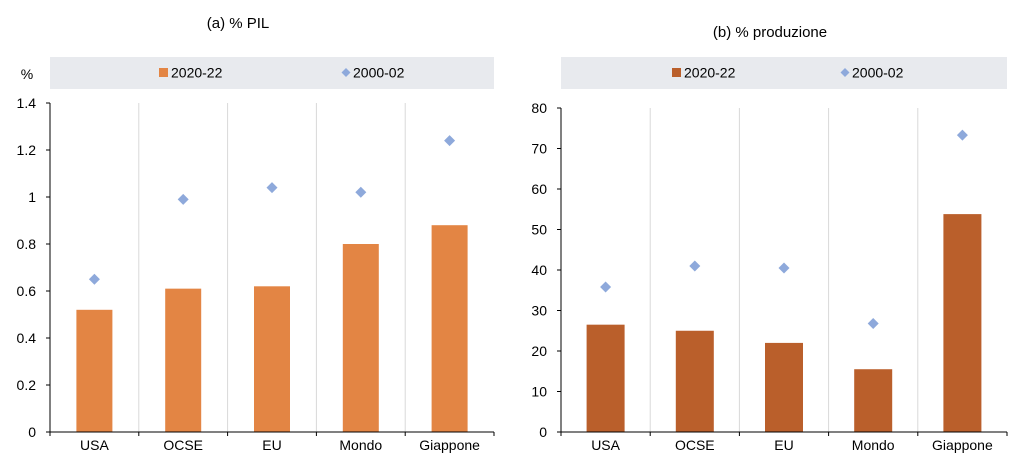 The height and width of the screenshot is (468, 1024). What do you see at coordinates (32, 197) in the screenshot?
I see `y-tick-label: 1` at bounding box center [32, 197].